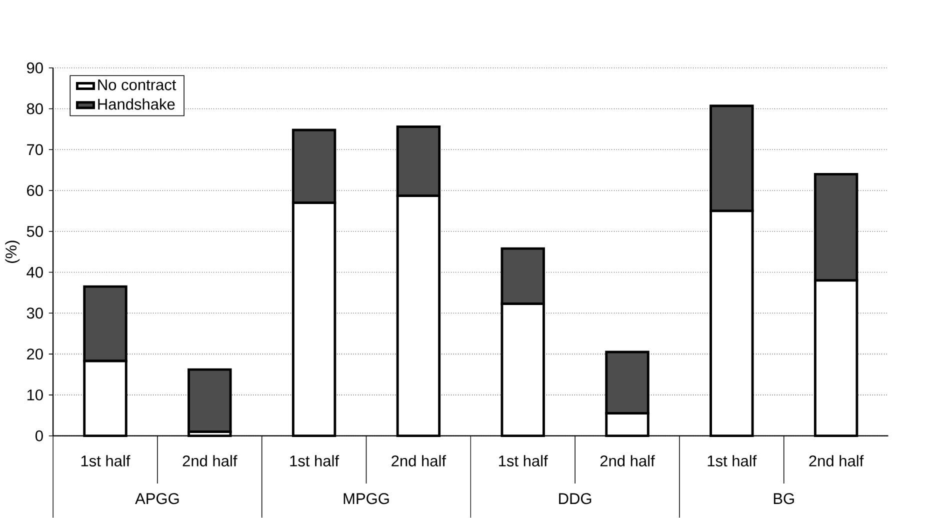  I want to click on y-tick-label: 90, so click(35, 68).